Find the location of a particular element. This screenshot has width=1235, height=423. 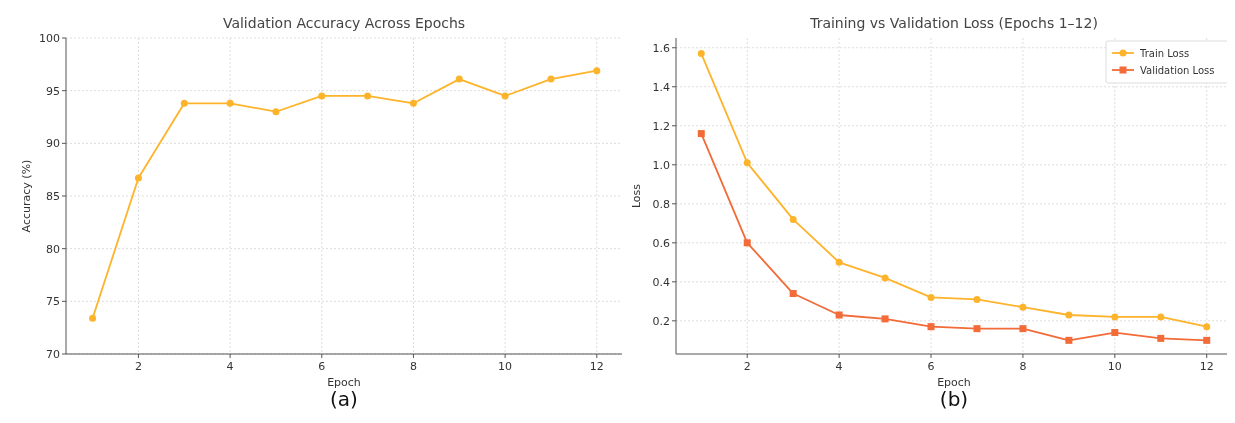

chart-title: Validation Accuracy Across Epochs is located at coordinates (344, 23).